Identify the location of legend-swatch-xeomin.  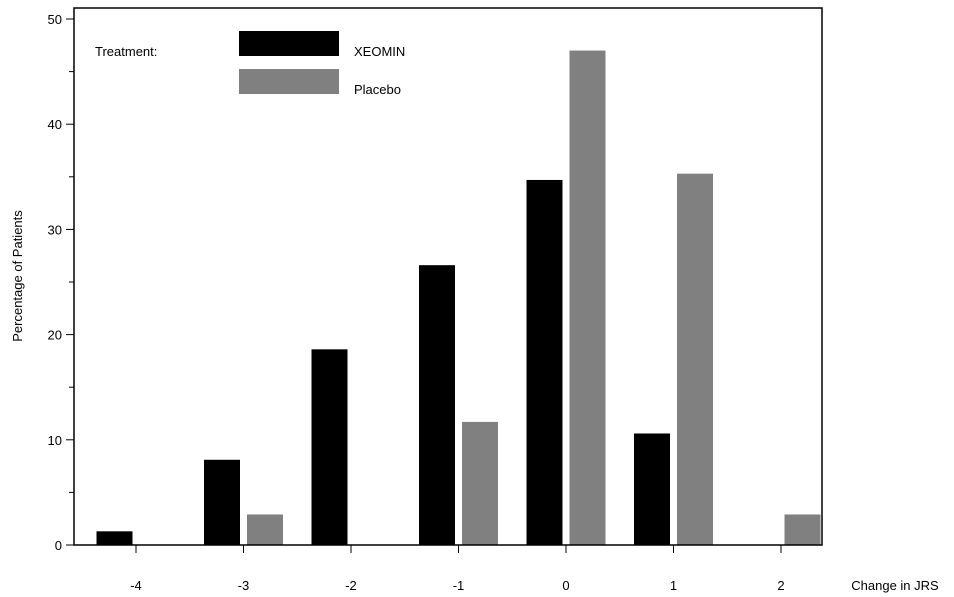
(289, 43).